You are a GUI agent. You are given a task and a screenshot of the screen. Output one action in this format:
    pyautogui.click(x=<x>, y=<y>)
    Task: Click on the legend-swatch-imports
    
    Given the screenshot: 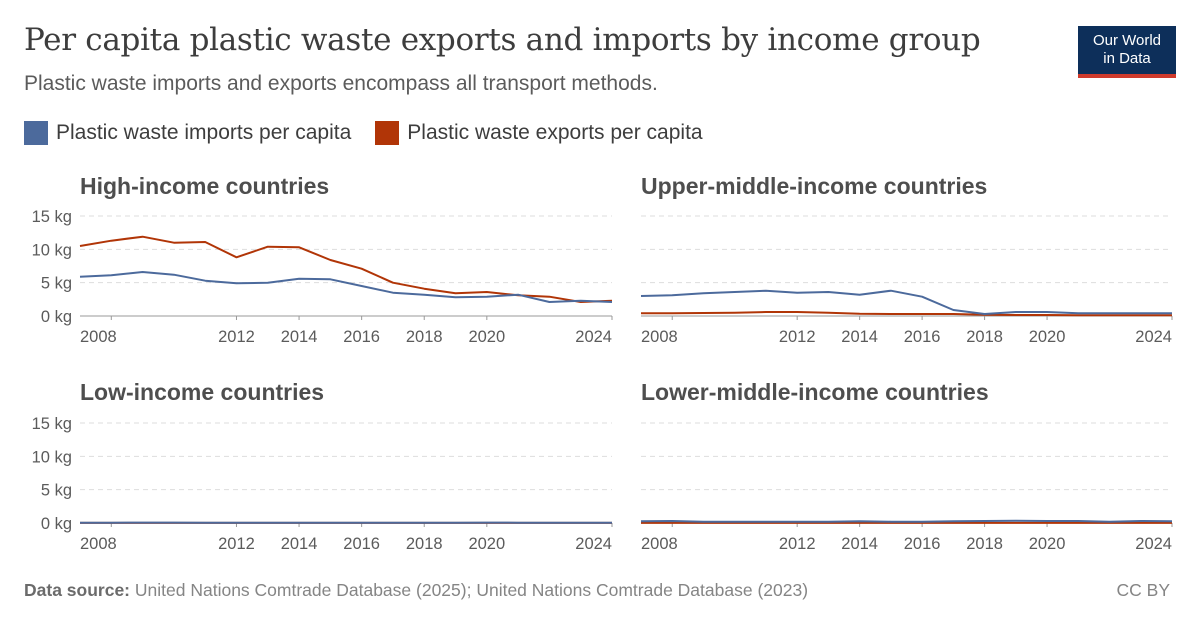 What is the action you would take?
    pyautogui.click(x=36, y=133)
    